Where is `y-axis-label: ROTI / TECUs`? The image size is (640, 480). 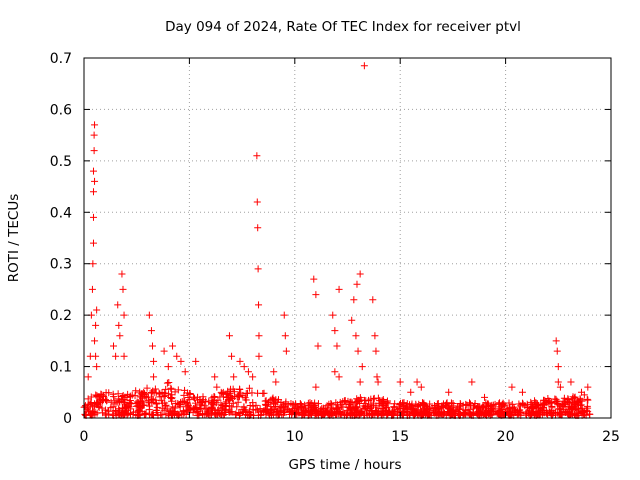 y-axis-label: ROTI / TECUs is located at coordinates (14, 238).